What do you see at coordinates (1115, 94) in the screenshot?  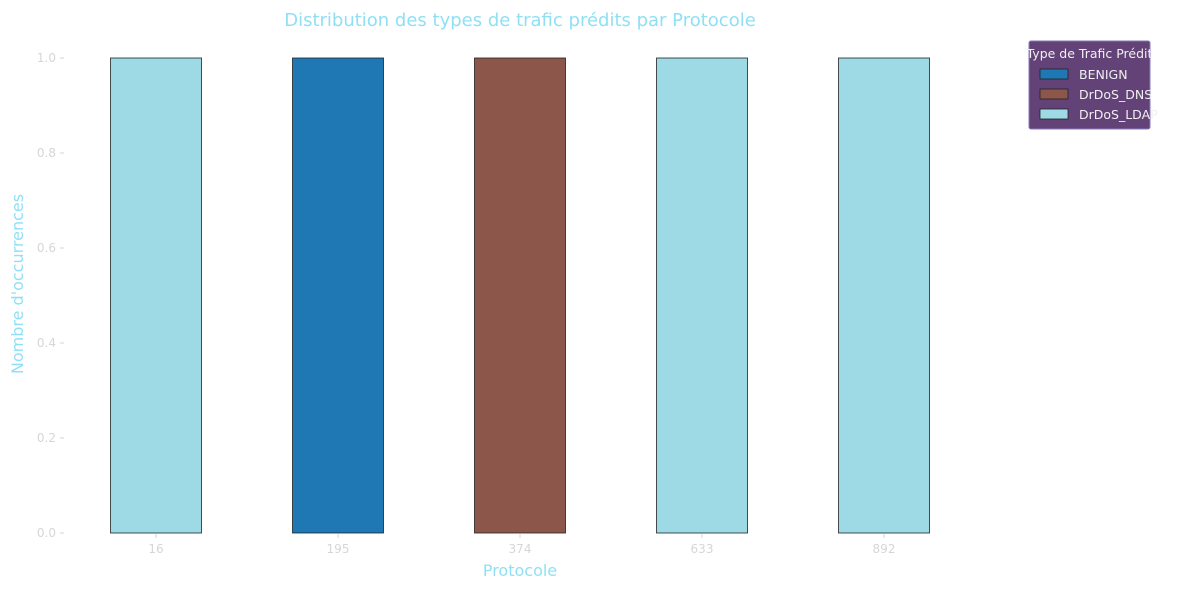 I see `legend-label-drdos-dns: DrDoS_DNS` at bounding box center [1115, 94].